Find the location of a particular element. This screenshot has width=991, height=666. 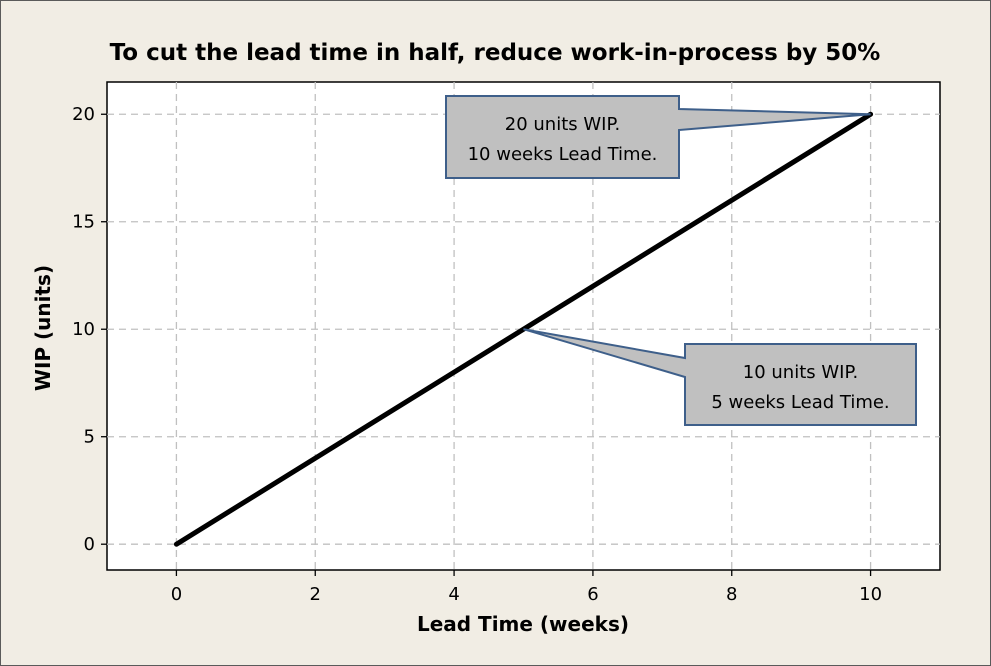

x-tick-label: 10 is located at coordinates (870, 594).